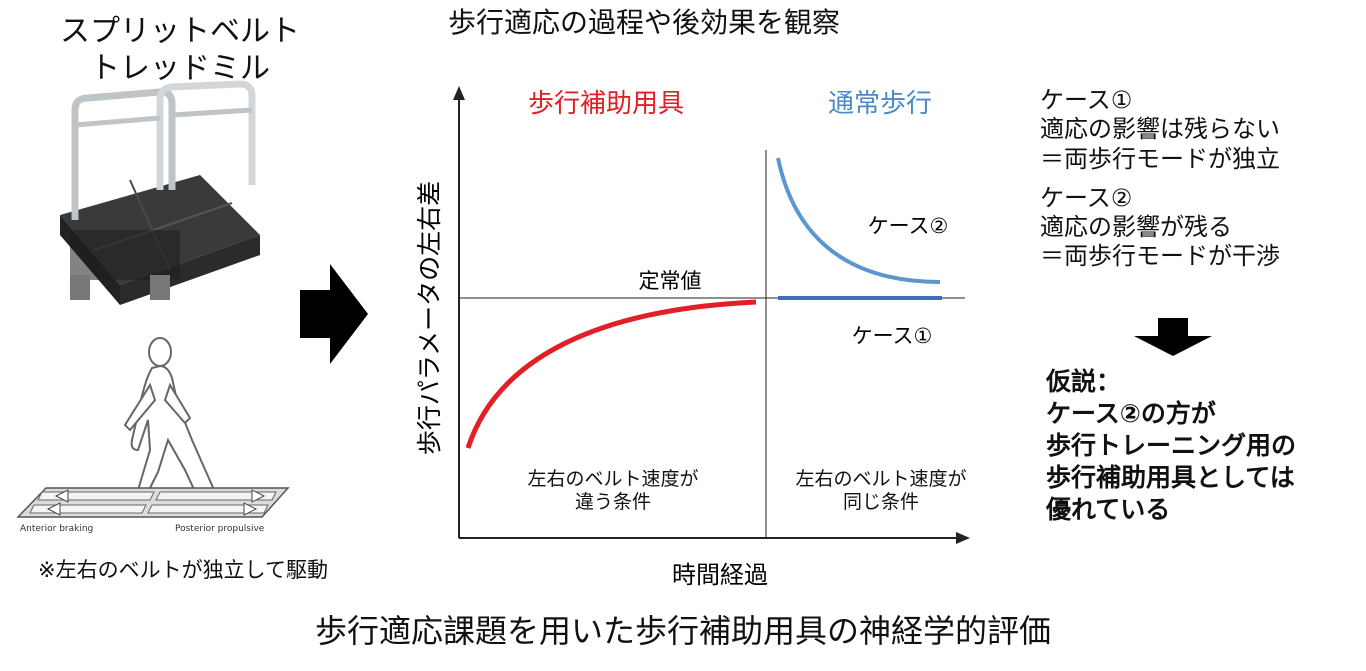 Image resolution: width=1366 pixels, height=671 pixels. I want to click on steady-value-label: 定常値, so click(670, 281).